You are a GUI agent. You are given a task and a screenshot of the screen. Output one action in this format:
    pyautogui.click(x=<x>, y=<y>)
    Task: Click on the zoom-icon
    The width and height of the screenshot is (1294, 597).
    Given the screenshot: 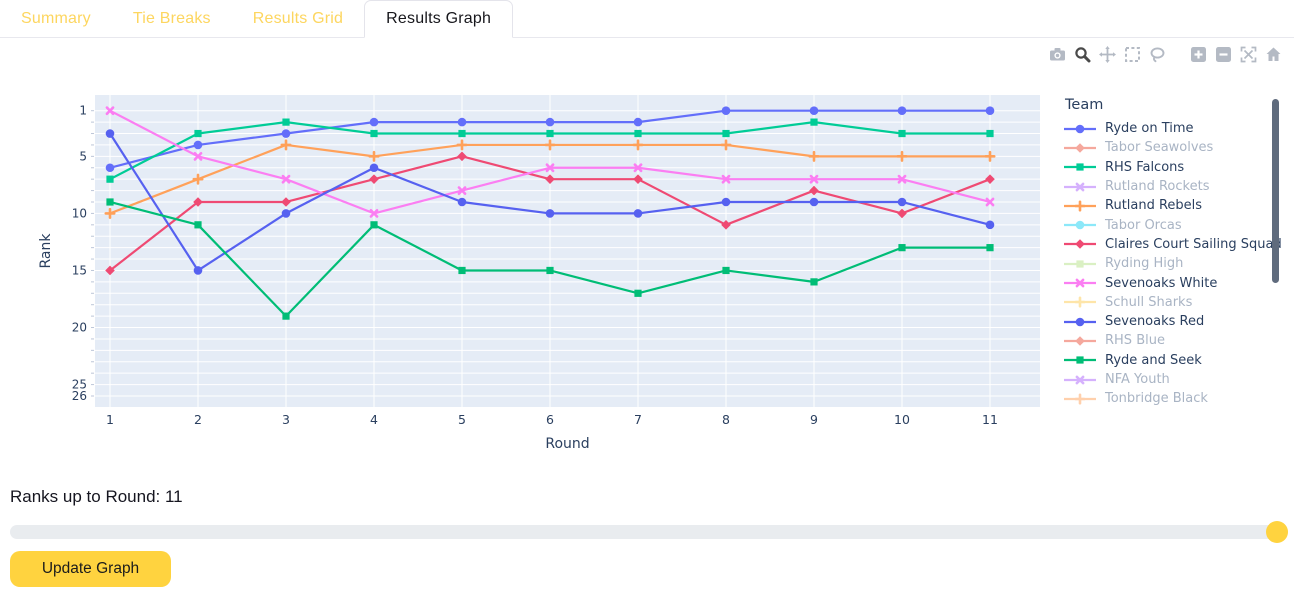 What is the action you would take?
    pyautogui.click(x=1082, y=54)
    